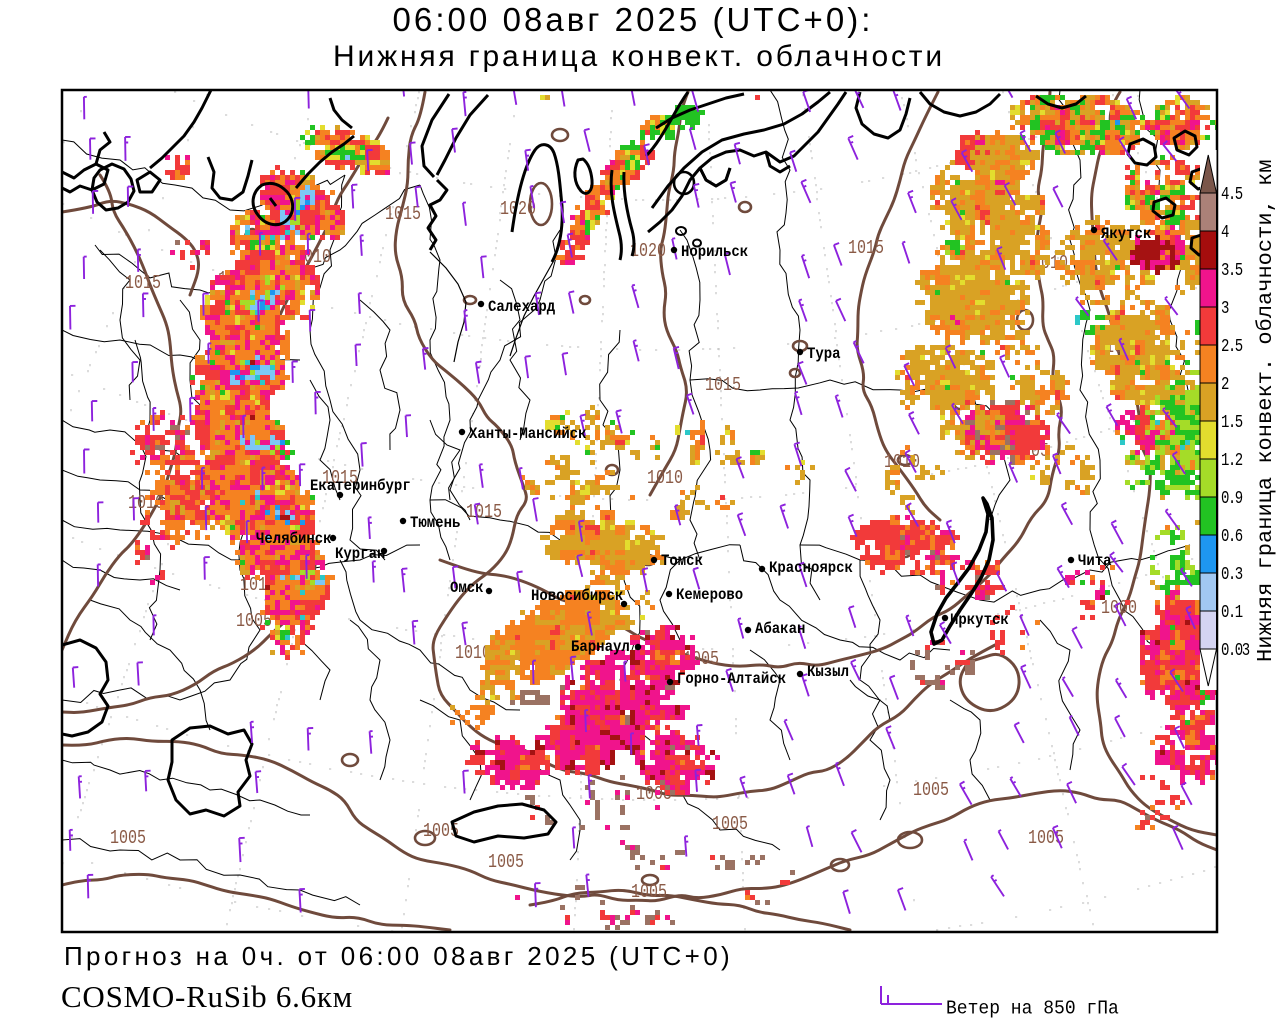 The width and height of the screenshot is (1280, 1024). I want to click on svg-text: 0.9, so click(1231, 498).